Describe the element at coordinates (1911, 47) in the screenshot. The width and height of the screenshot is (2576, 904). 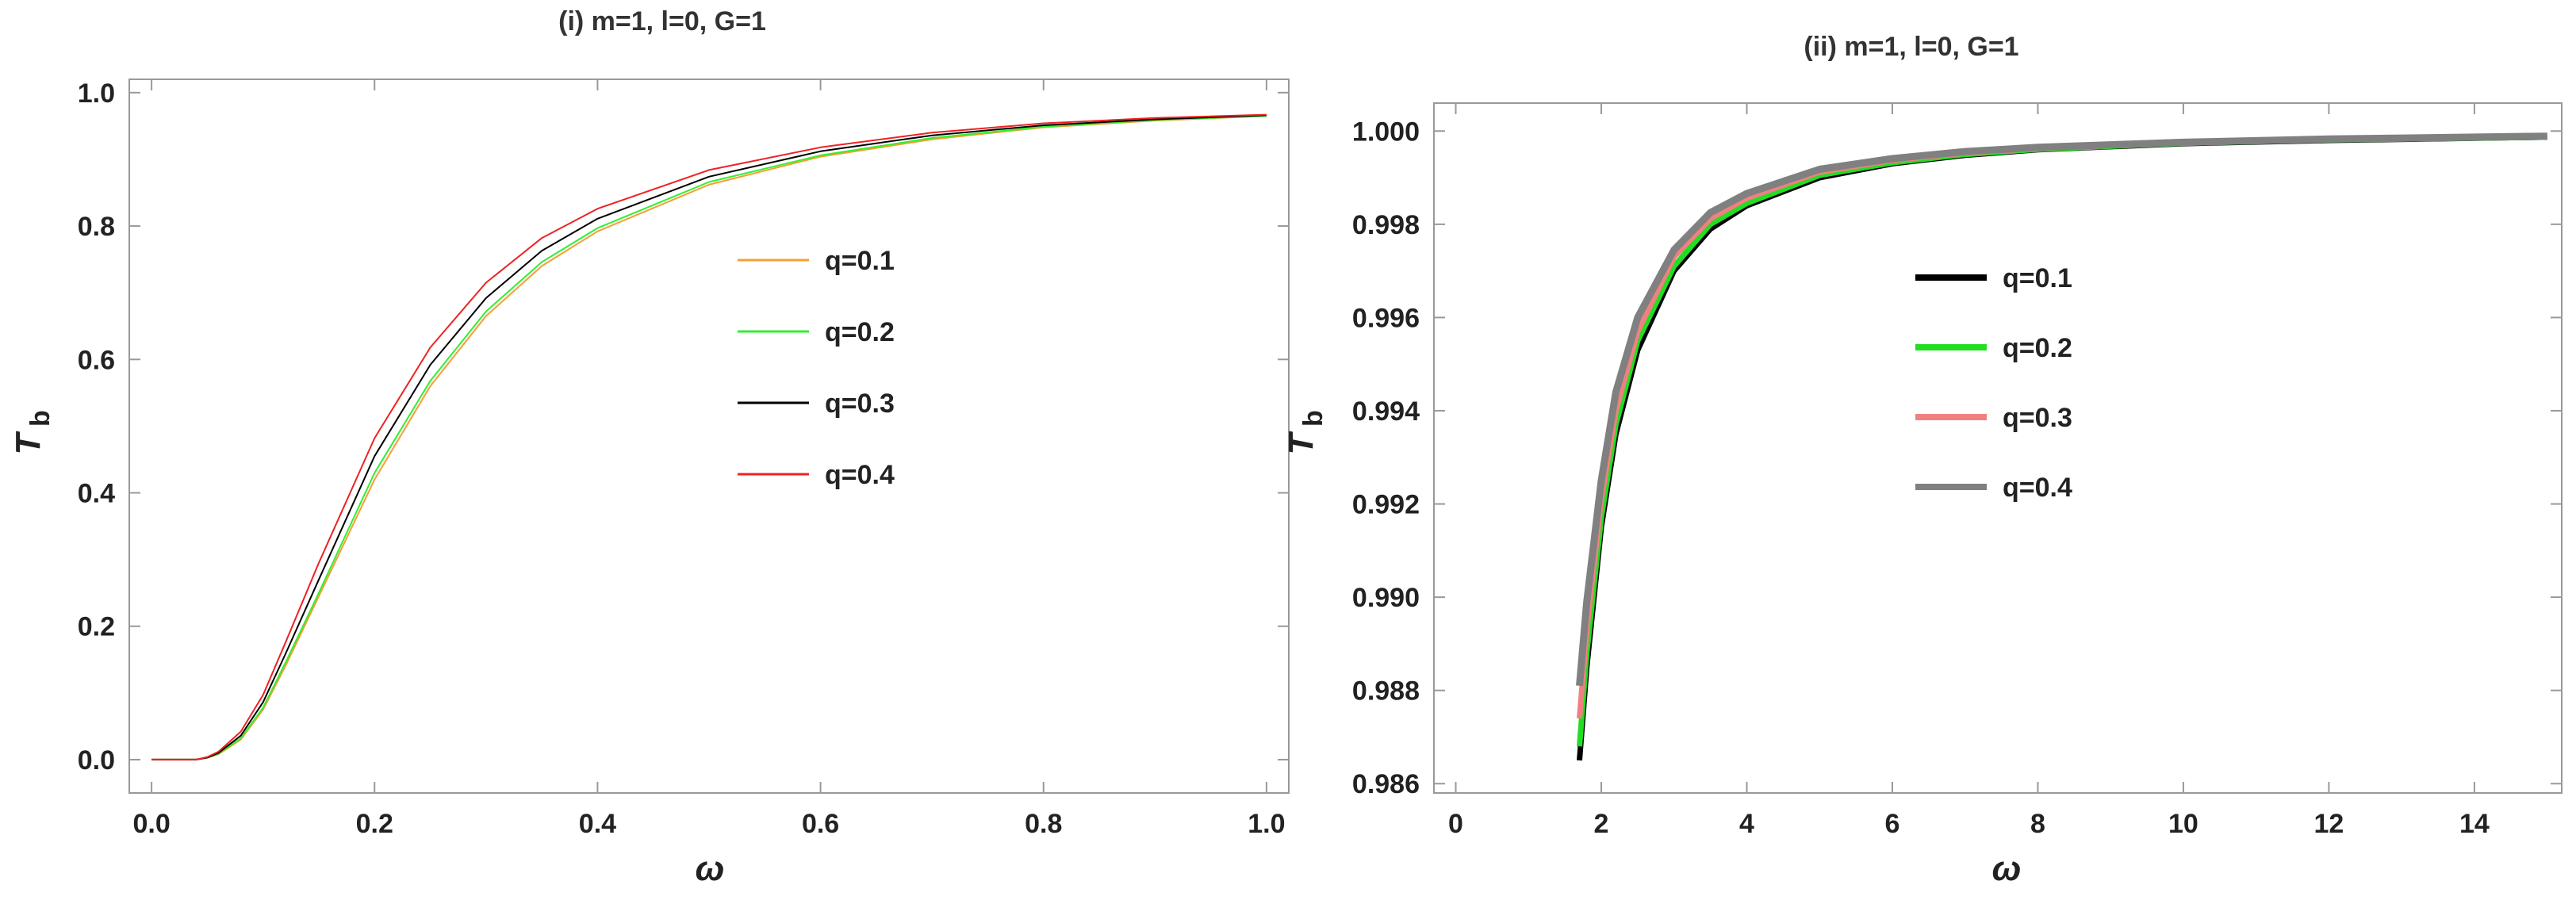
I see `chart-title: (ii) m=1, l=0, G=1` at that location.